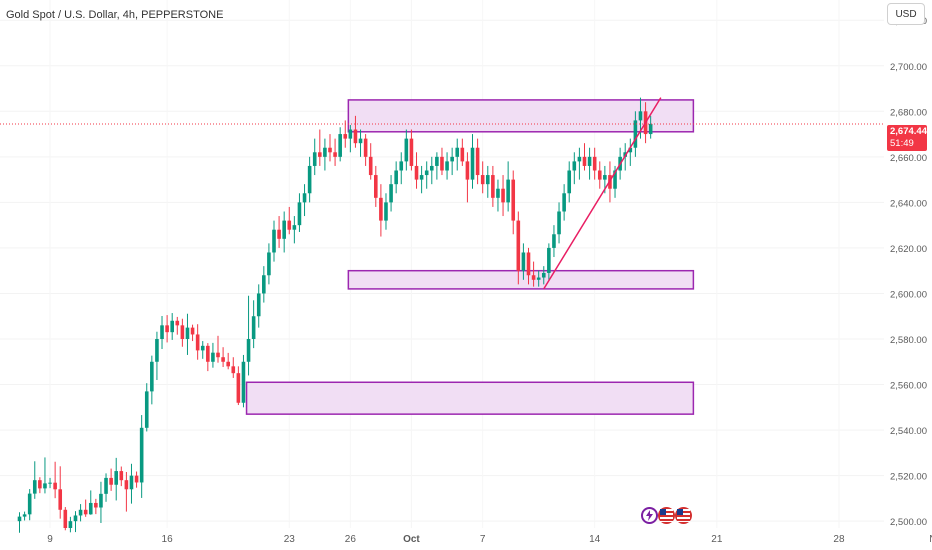  Describe the element at coordinates (717, 539) in the screenshot. I see `time-tick-label: 21` at that location.